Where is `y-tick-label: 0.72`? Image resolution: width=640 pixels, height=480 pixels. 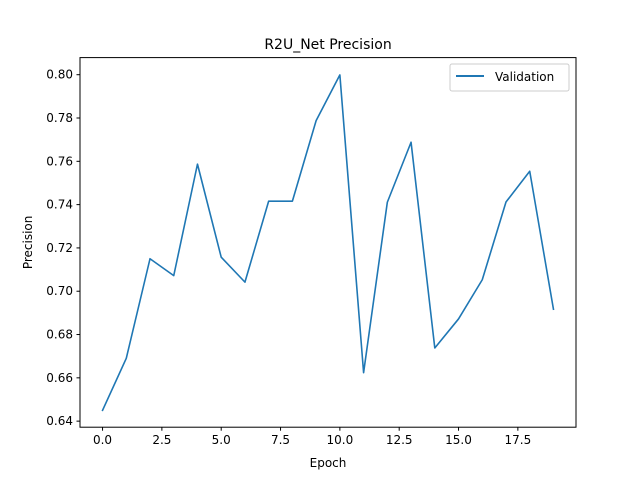 y-tick-label: 0.72 is located at coordinates (59, 248).